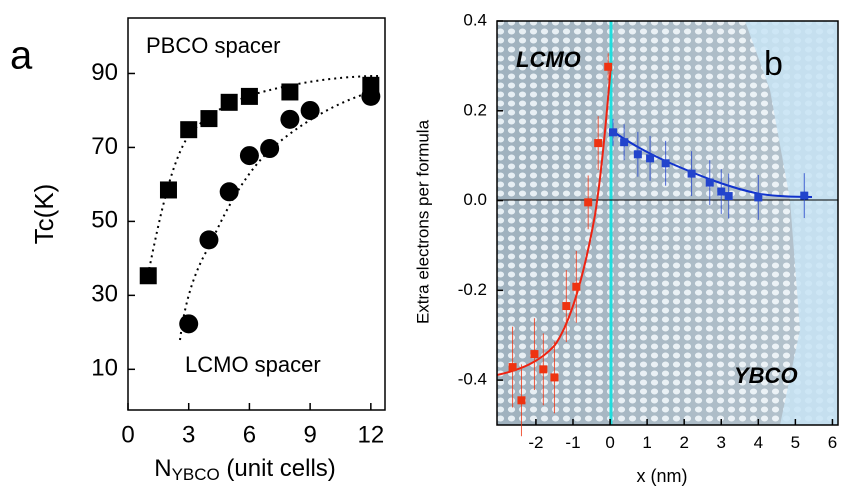 This screenshot has height=490, width=841. Describe the element at coordinates (104, 72) in the screenshot. I see `y-tick-label: 90` at that location.